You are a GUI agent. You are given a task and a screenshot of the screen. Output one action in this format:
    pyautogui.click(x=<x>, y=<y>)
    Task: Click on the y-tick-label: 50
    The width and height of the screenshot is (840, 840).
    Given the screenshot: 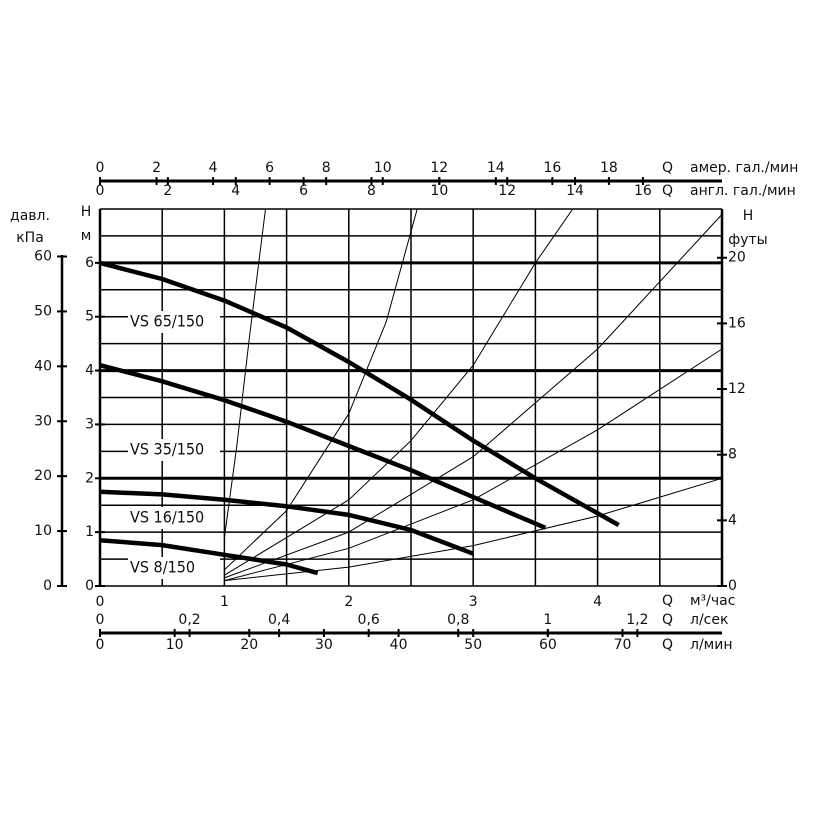 What is the action you would take?
    pyautogui.click(x=43, y=311)
    